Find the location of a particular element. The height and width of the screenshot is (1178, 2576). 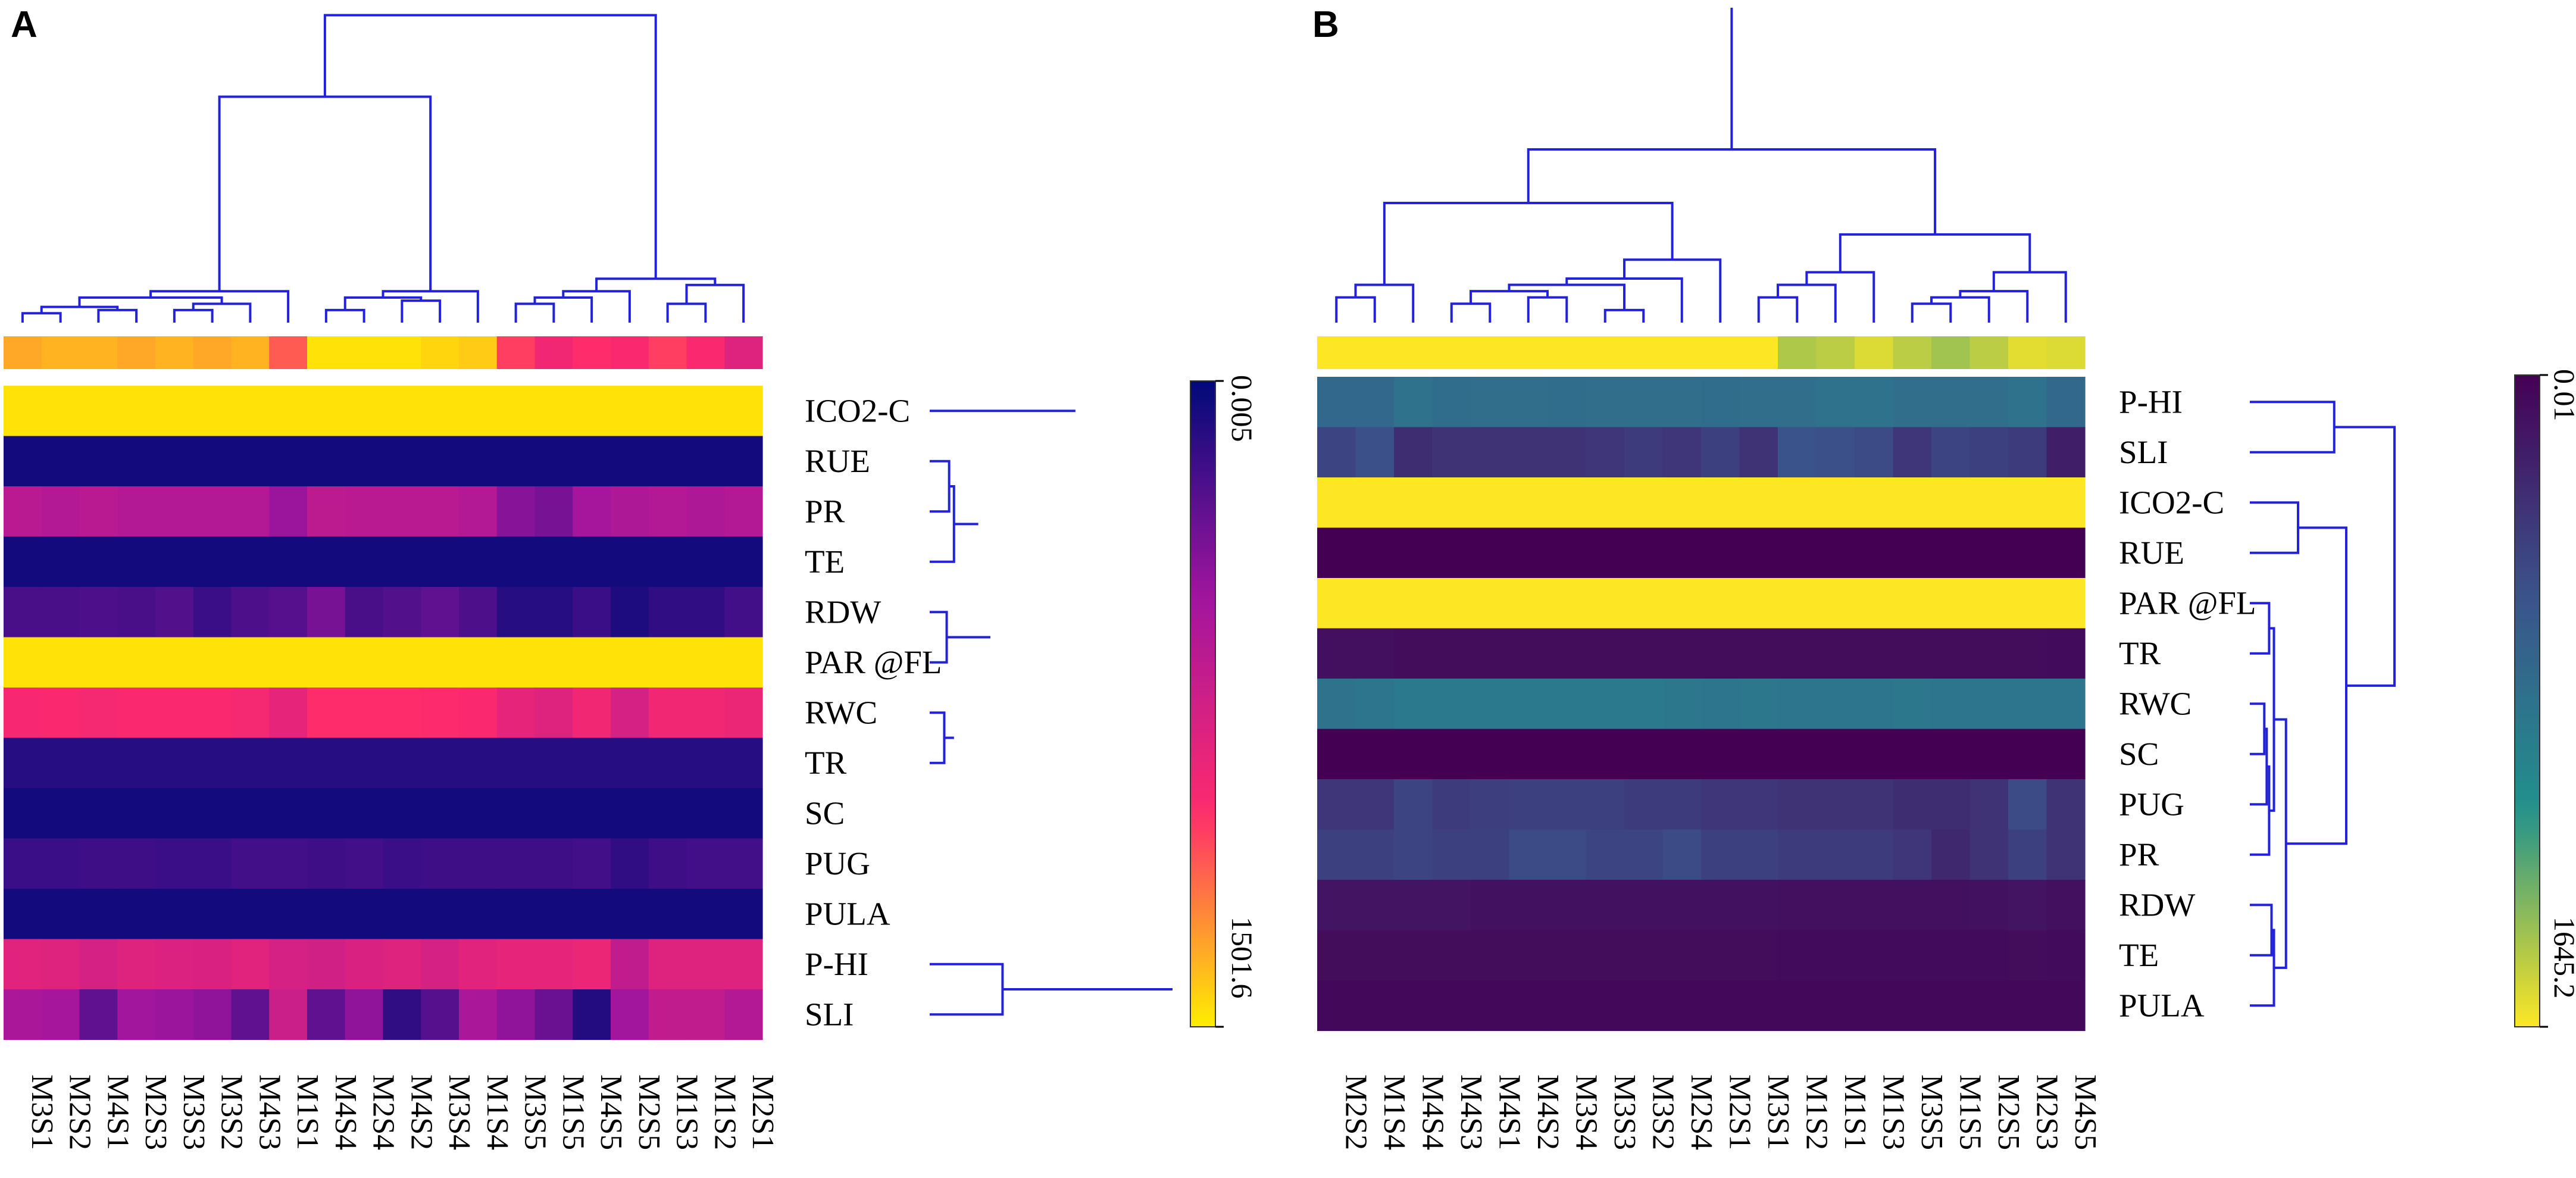

column-label: M4S4 is located at coordinates (345, 1112).